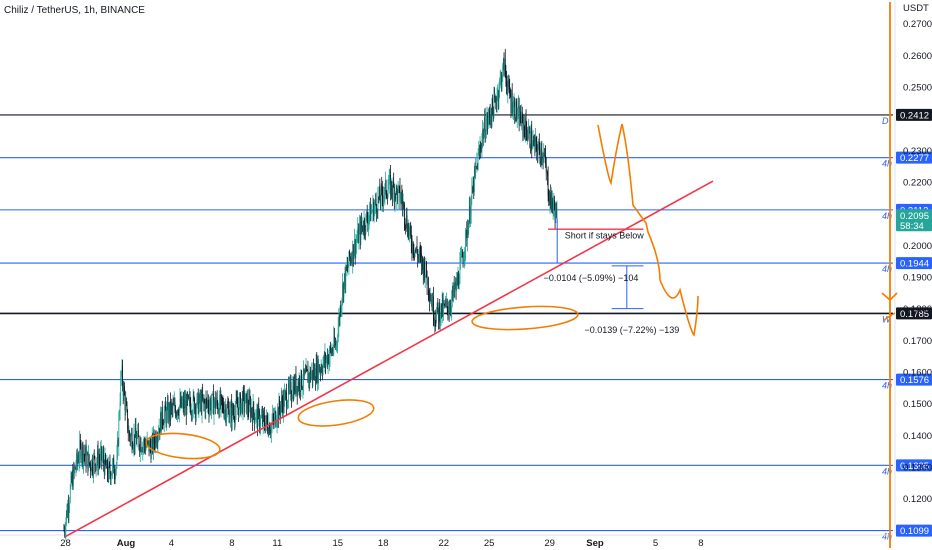 The image size is (932, 550). Describe the element at coordinates (917, 436) in the screenshot. I see `y-tick-label: 0.1400` at that location.